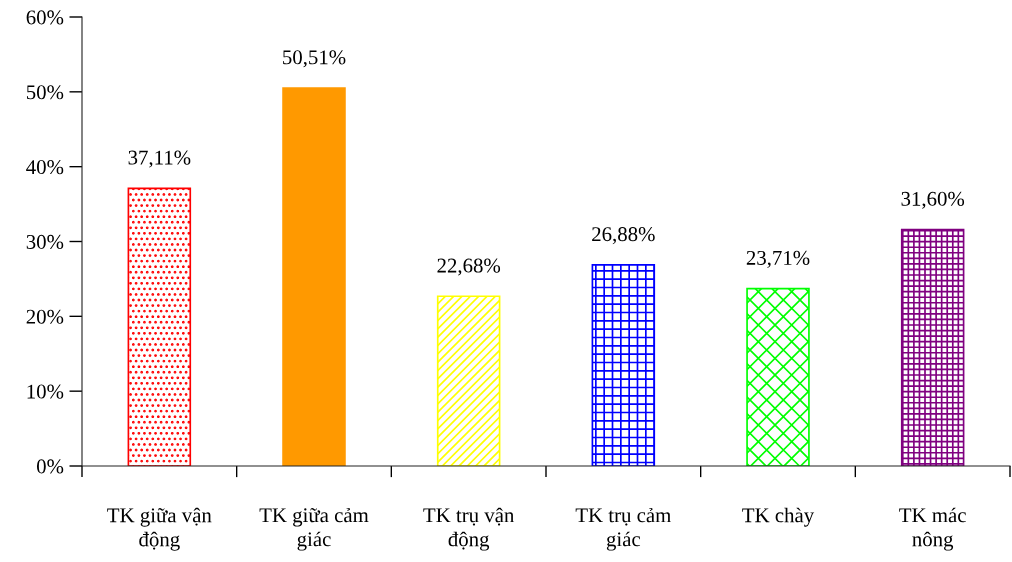  What do you see at coordinates (45, 391) in the screenshot?
I see `y-tick-label: 10%` at bounding box center [45, 391].